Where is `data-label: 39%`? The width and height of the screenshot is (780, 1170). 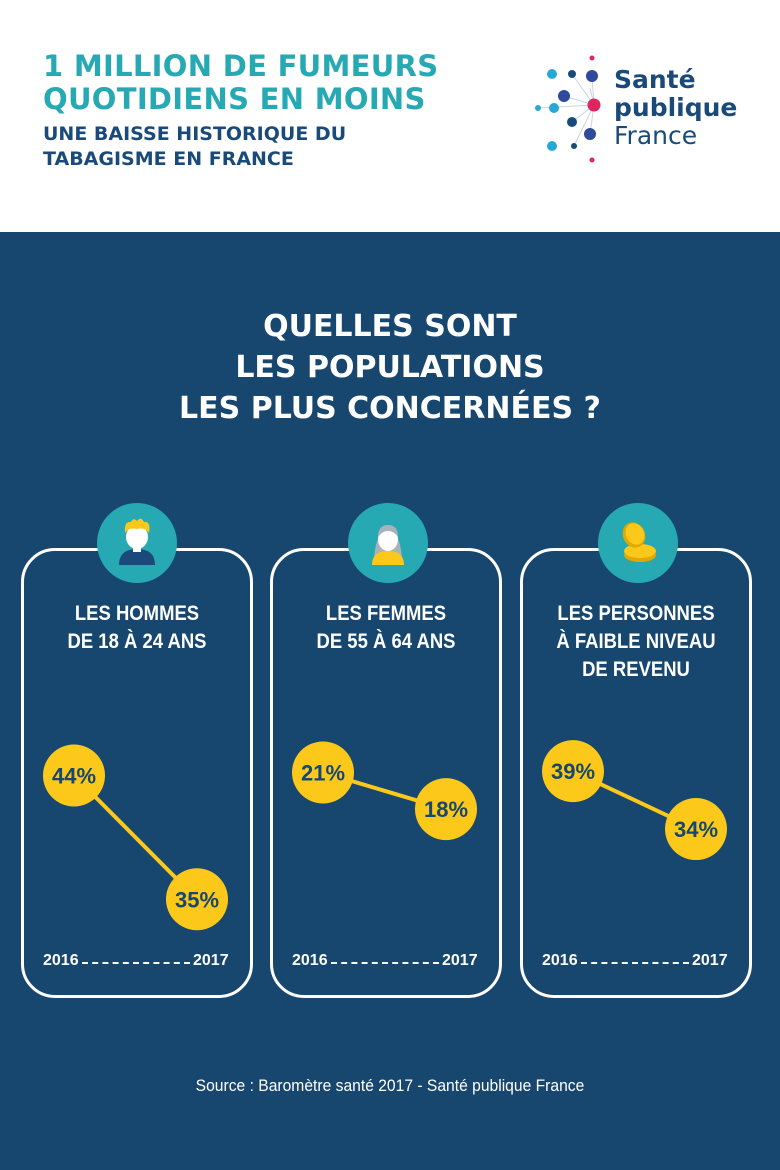 data-label: 39% is located at coordinates (573, 771).